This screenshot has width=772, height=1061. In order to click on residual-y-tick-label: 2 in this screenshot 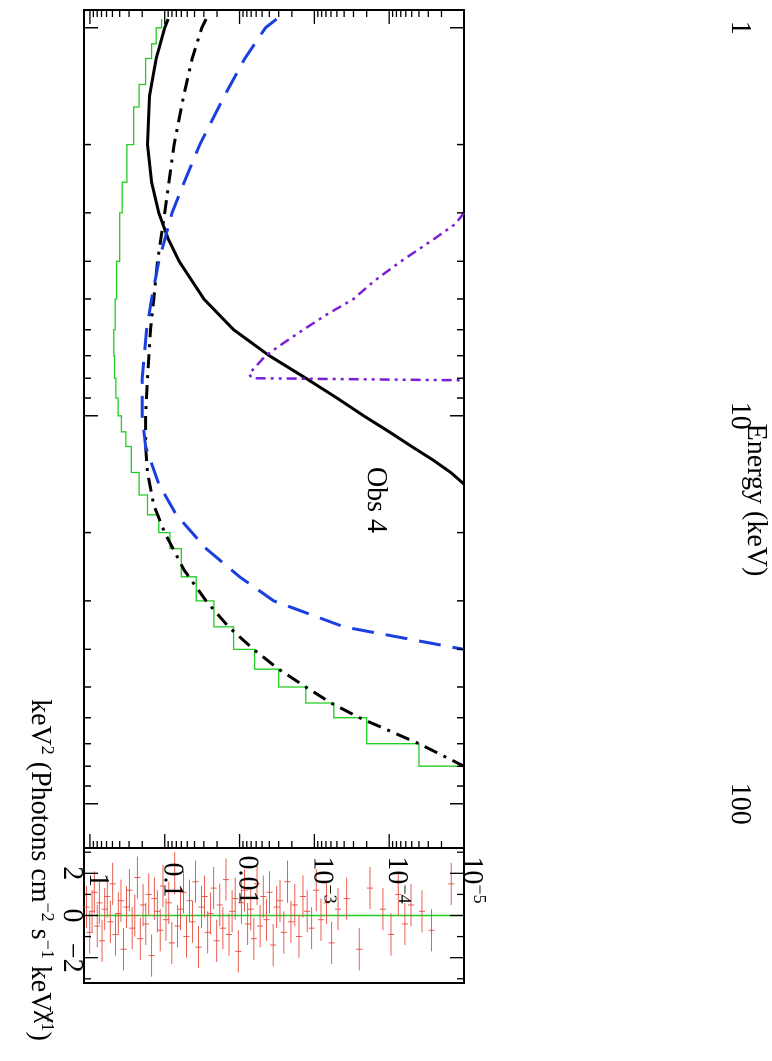, I will do `click(72, 873)`.